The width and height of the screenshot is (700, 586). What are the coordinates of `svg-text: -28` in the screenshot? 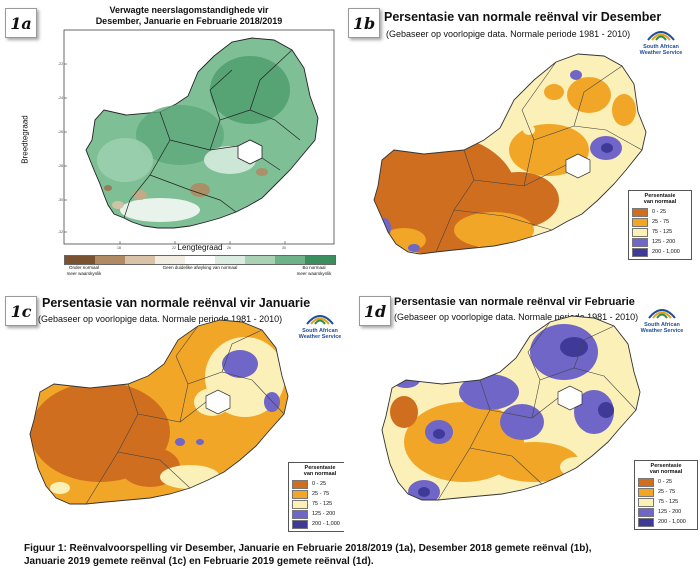 It's located at (60, 166).